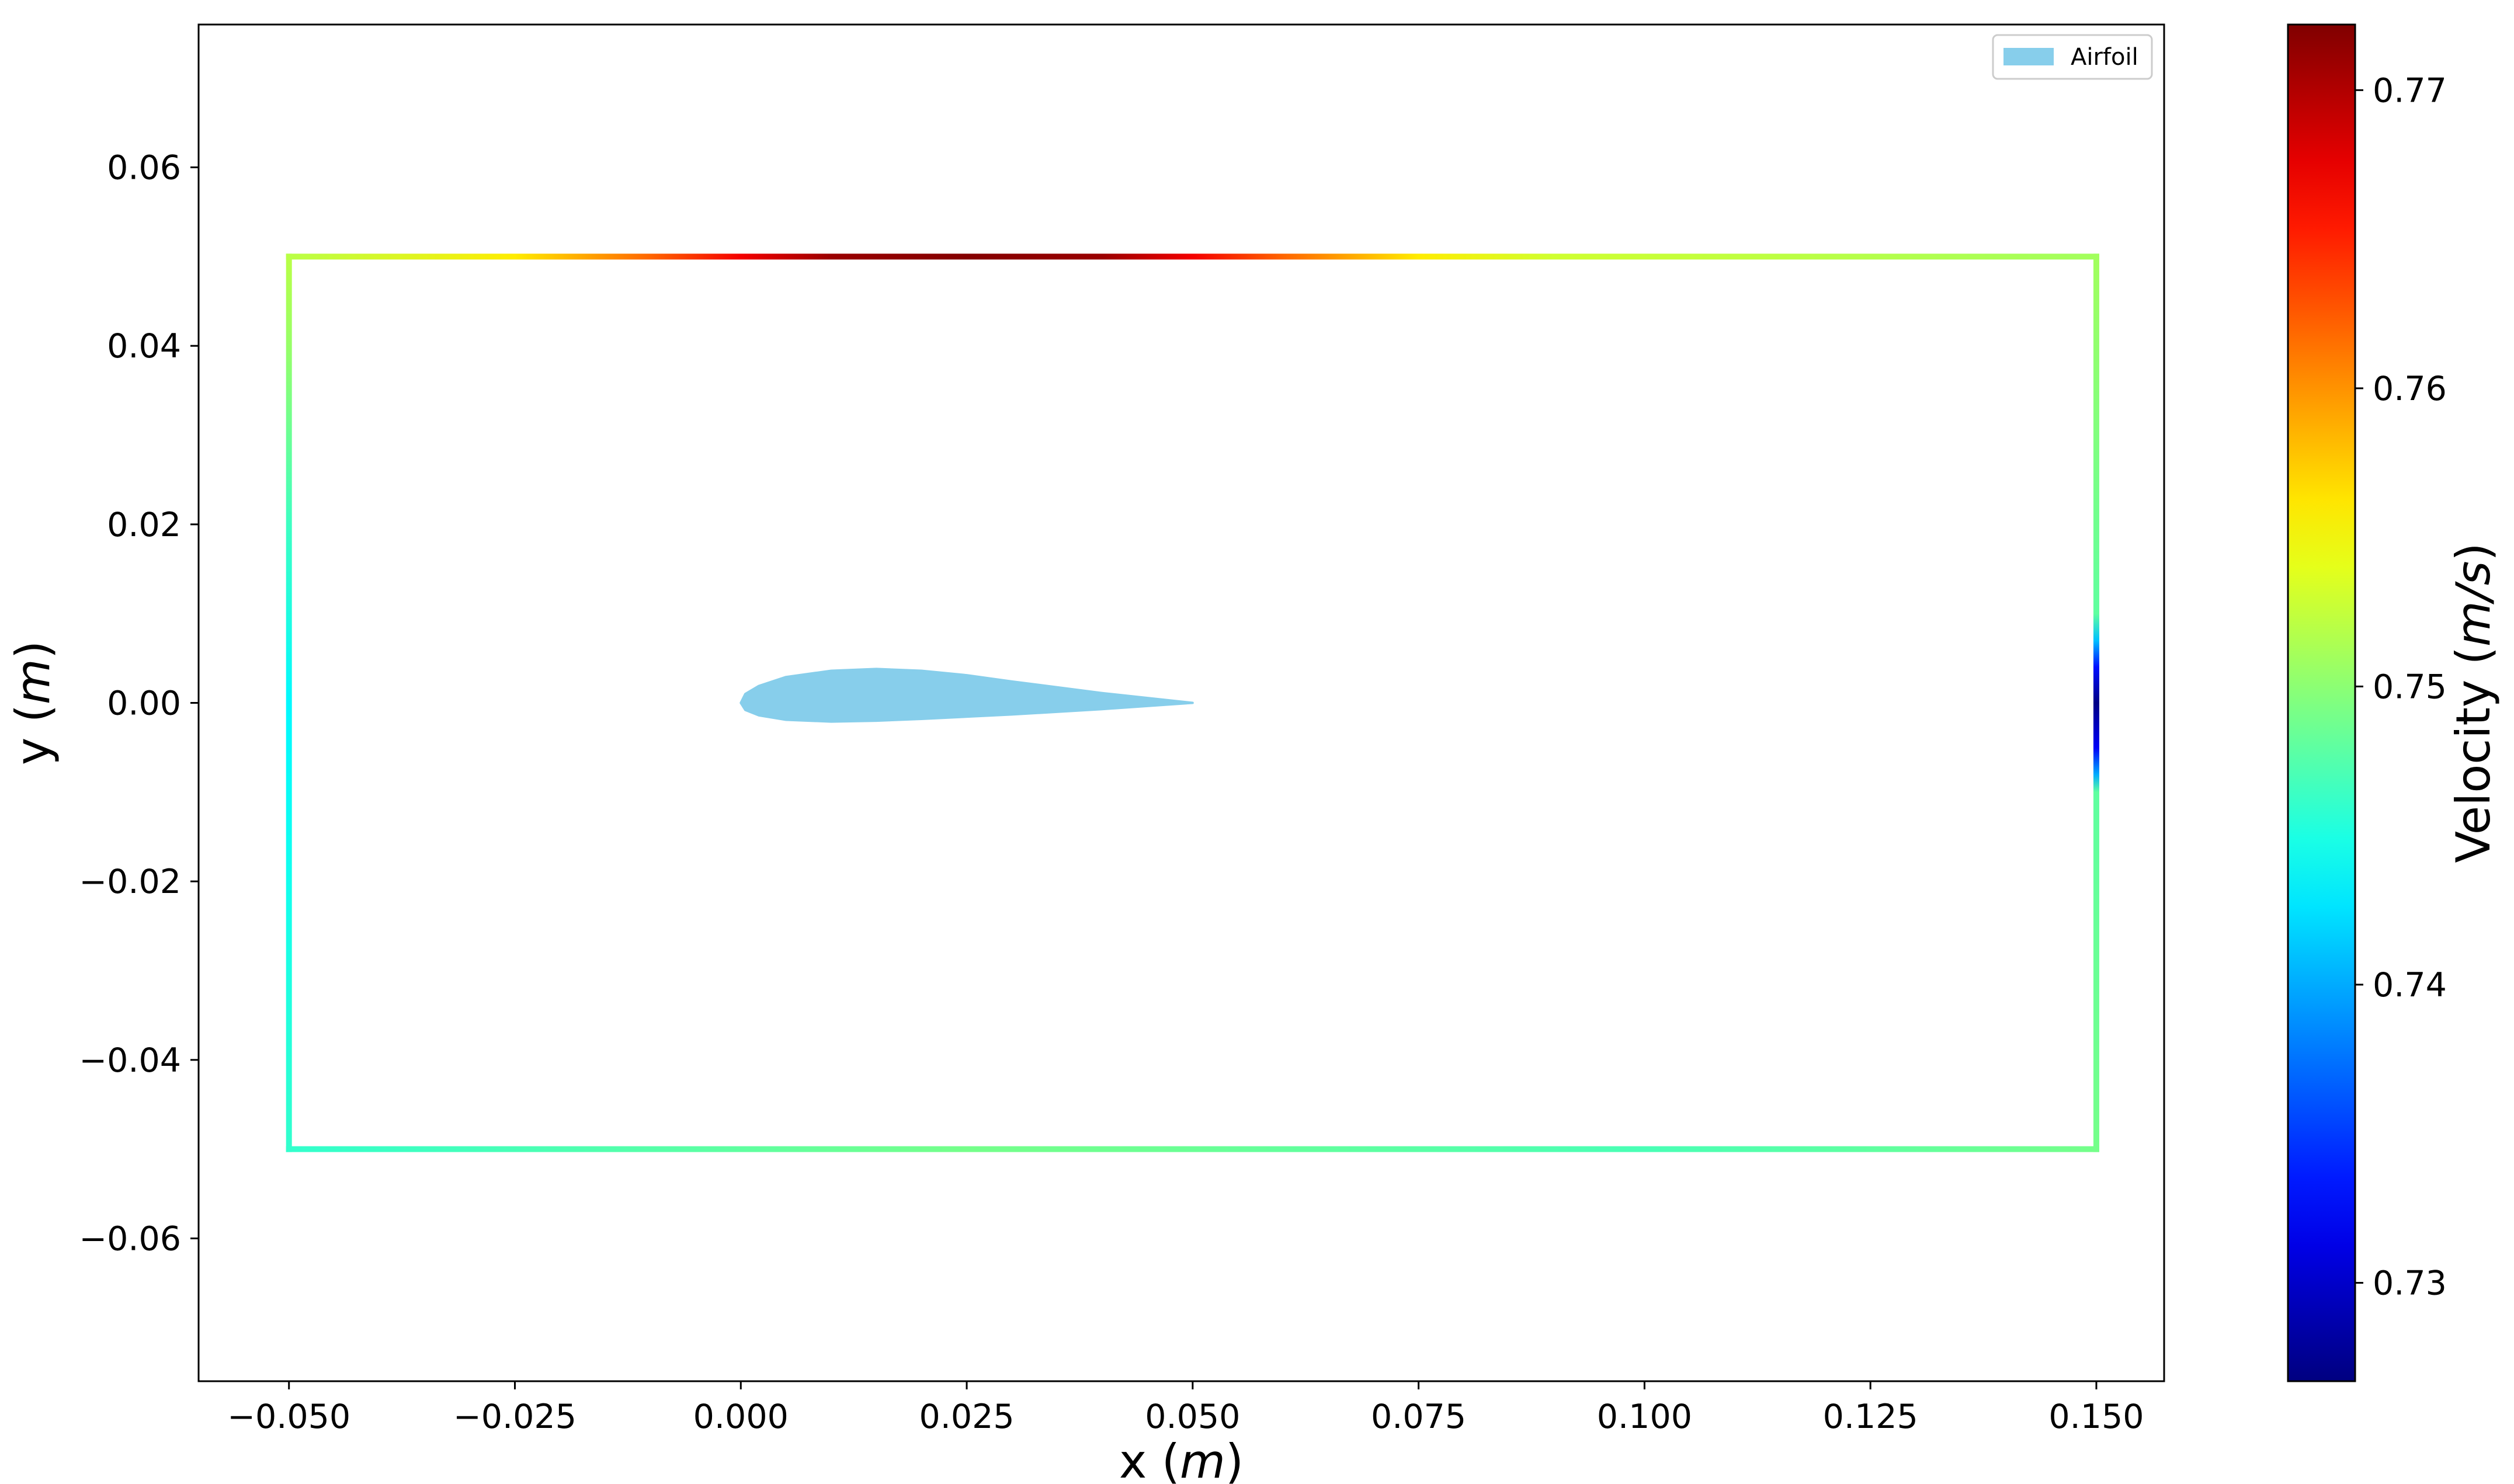 The image size is (2514, 1484). What do you see at coordinates (2104, 57) in the screenshot?
I see `legend-label: Airfoil` at bounding box center [2104, 57].